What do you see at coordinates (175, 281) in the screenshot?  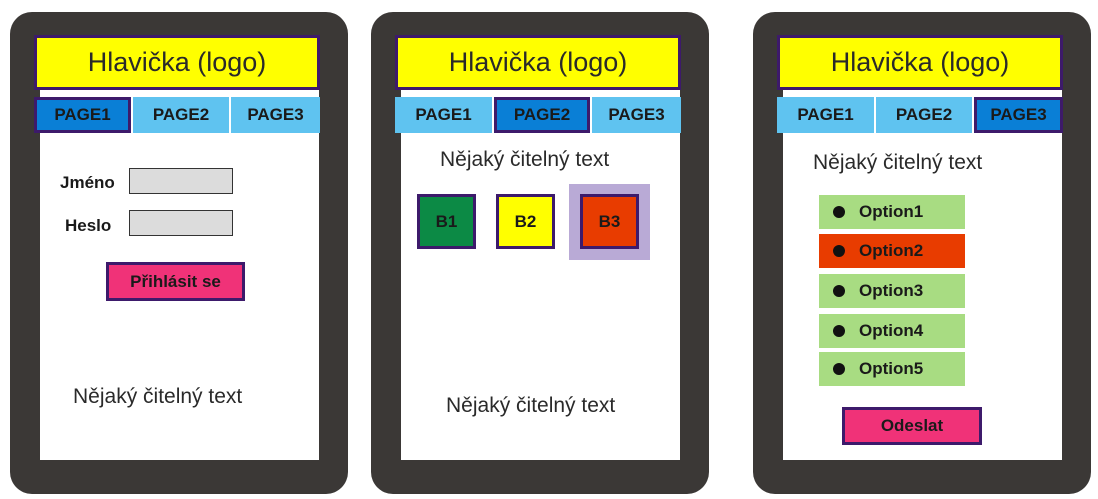 I see `login-button: Přihlásit se` at bounding box center [175, 281].